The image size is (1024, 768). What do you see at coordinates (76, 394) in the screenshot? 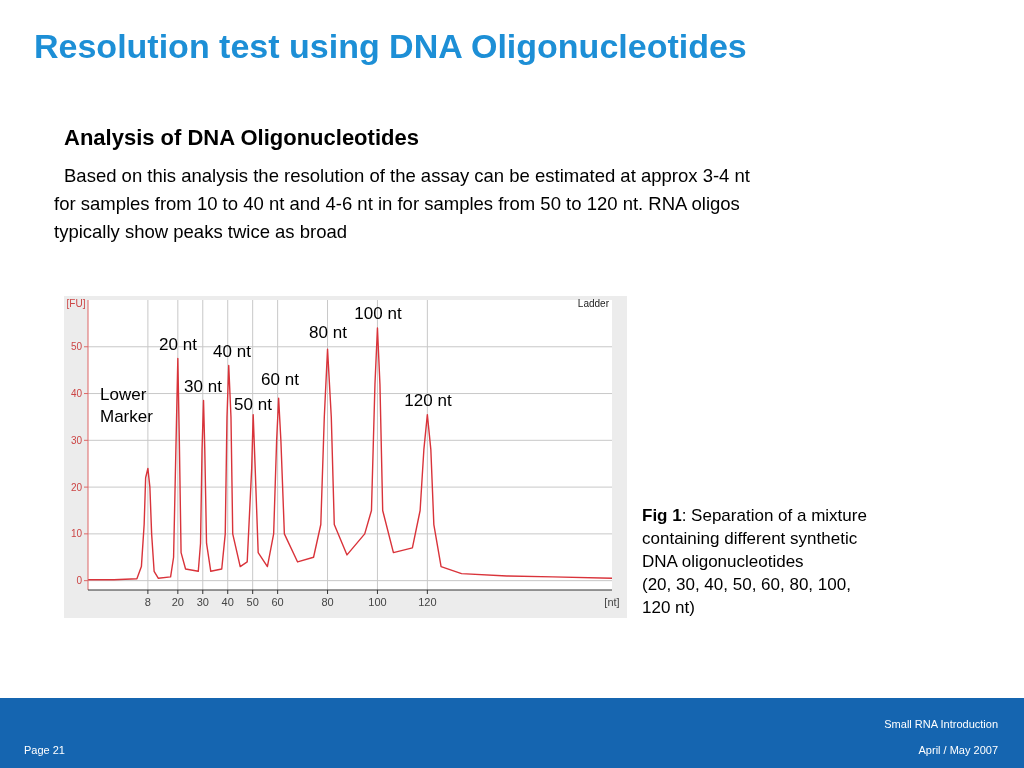
I see `y-tick-label: 40` at bounding box center [76, 394].